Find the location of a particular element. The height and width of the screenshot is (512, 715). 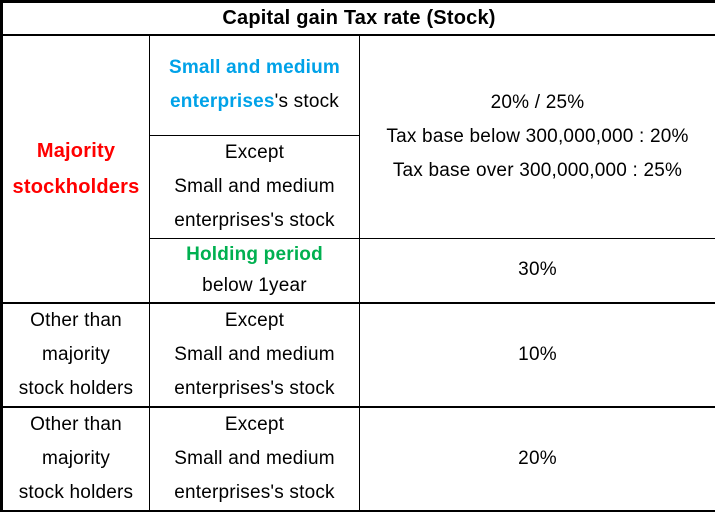

except-sme-majority-line2: Small and medium is located at coordinates (254, 186).